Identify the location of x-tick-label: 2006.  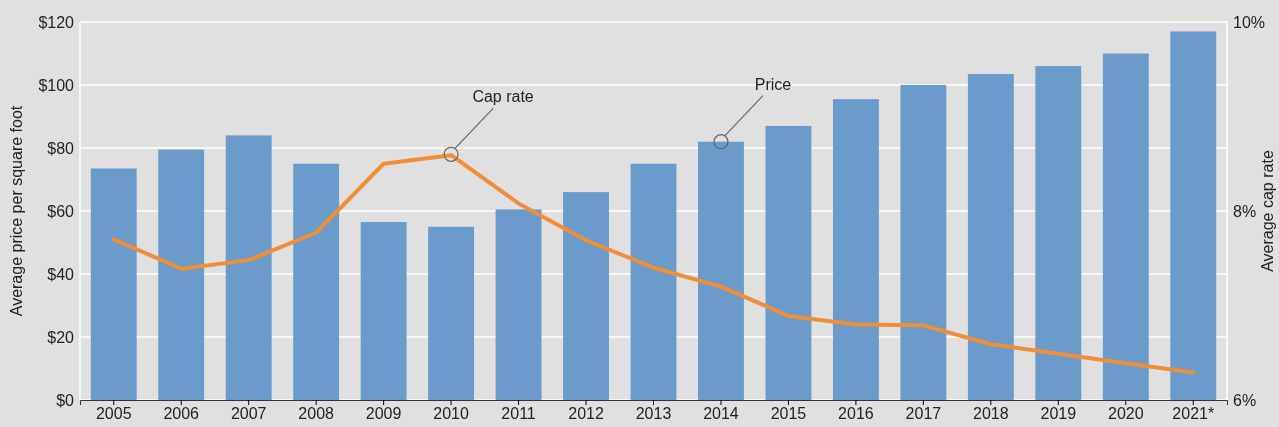
(181, 414).